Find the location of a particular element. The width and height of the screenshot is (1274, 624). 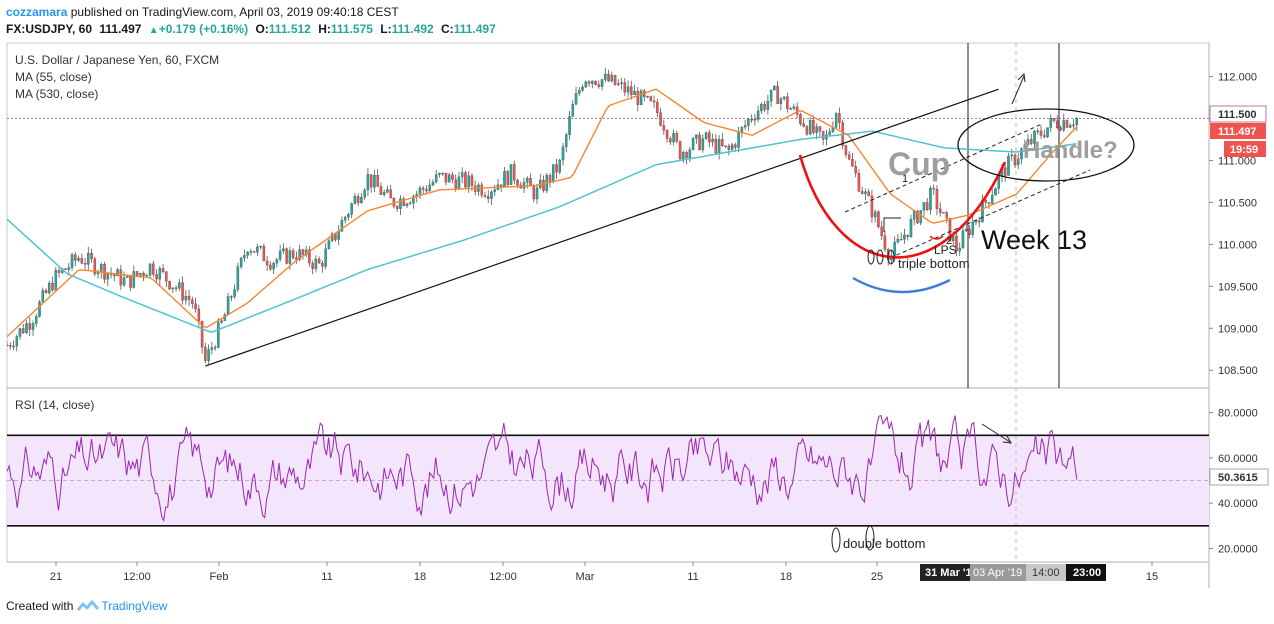

breakout-arrow is located at coordinates (1018, 90).